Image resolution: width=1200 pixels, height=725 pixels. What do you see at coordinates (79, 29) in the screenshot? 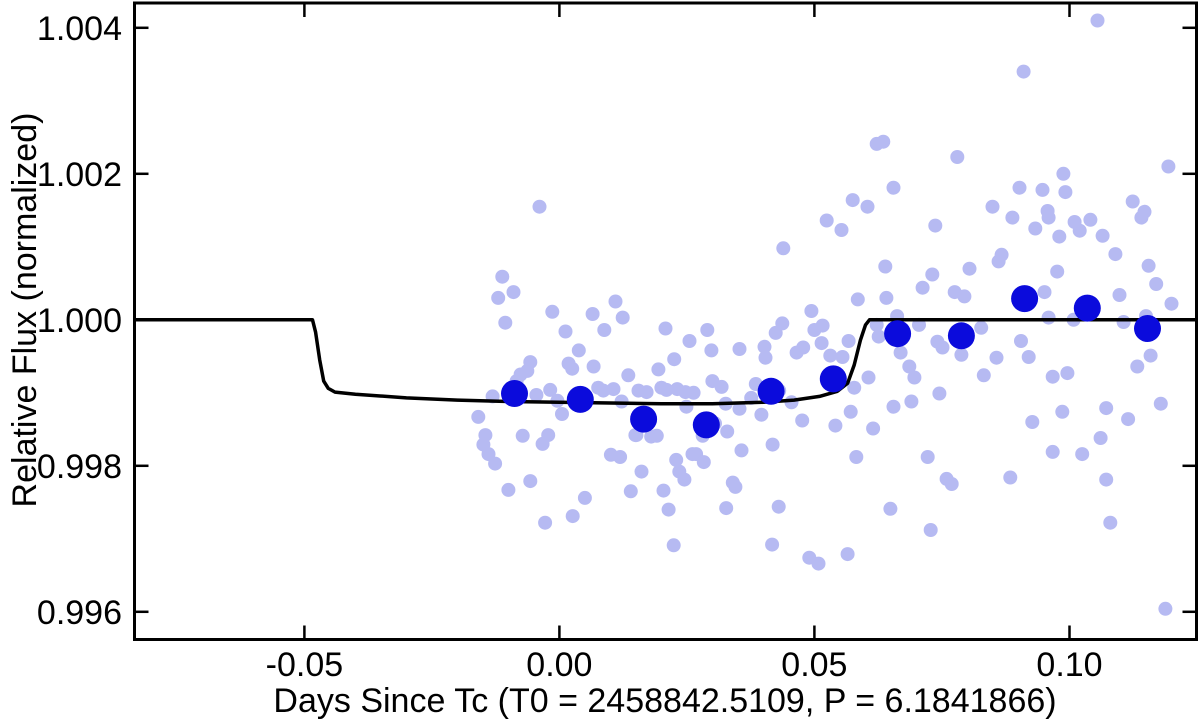
I see `y-tick-label: 1.004` at bounding box center [79, 29].